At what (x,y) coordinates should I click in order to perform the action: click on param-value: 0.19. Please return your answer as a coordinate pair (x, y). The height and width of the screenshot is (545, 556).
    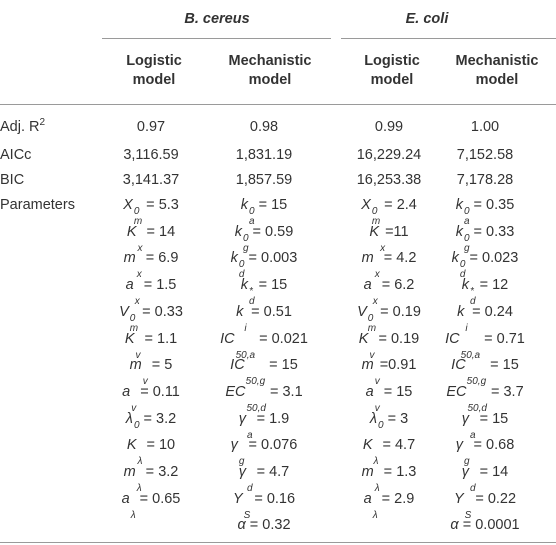
    Looking at the image, I should click on (405, 338).